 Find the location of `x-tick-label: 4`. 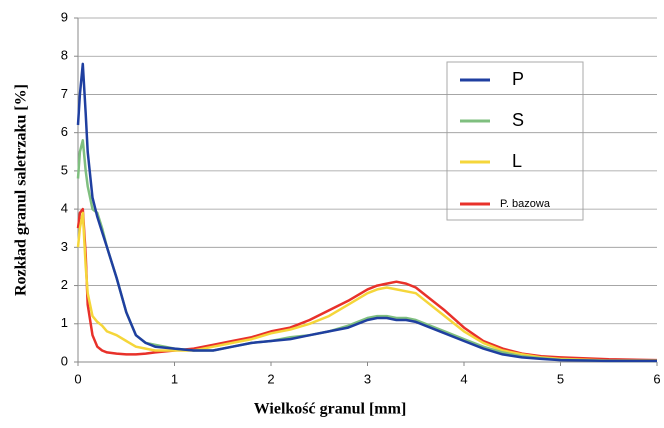

x-tick-label: 4 is located at coordinates (463, 378).